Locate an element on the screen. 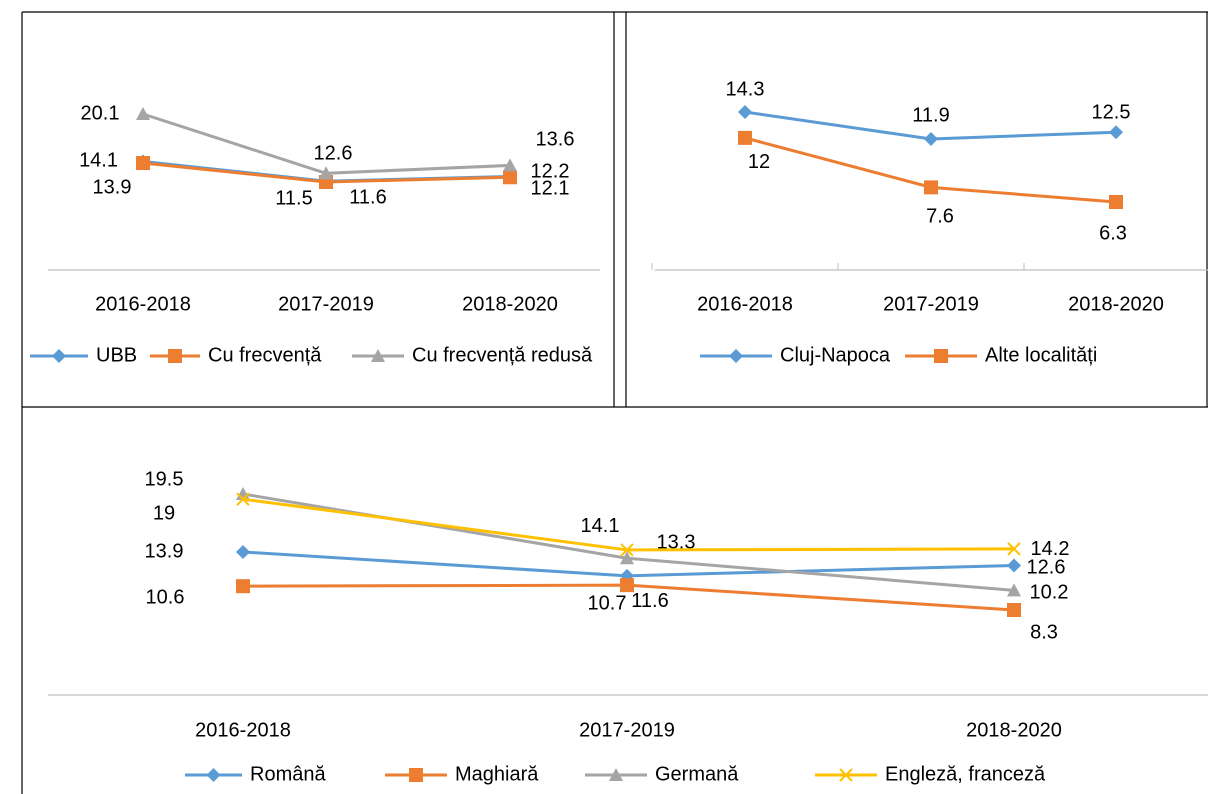  data-label: 11.9 is located at coordinates (930, 115).